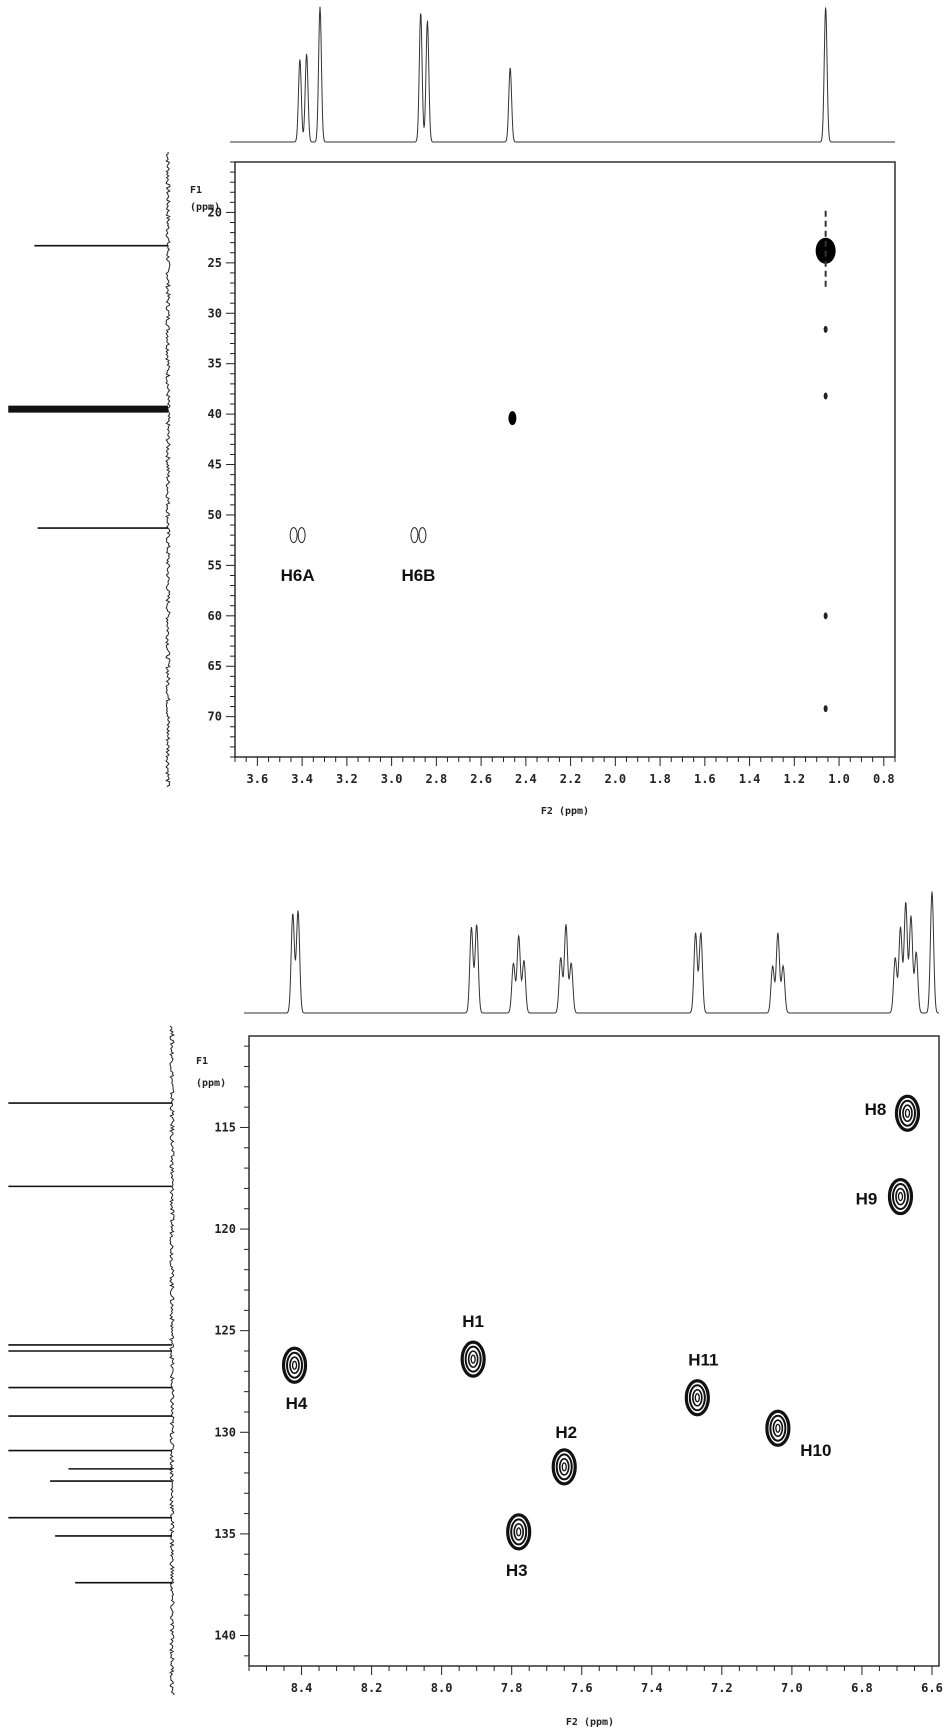  Describe the element at coordinates (392, 779) in the screenshot. I see `x-tick-label: 3.0` at that location.